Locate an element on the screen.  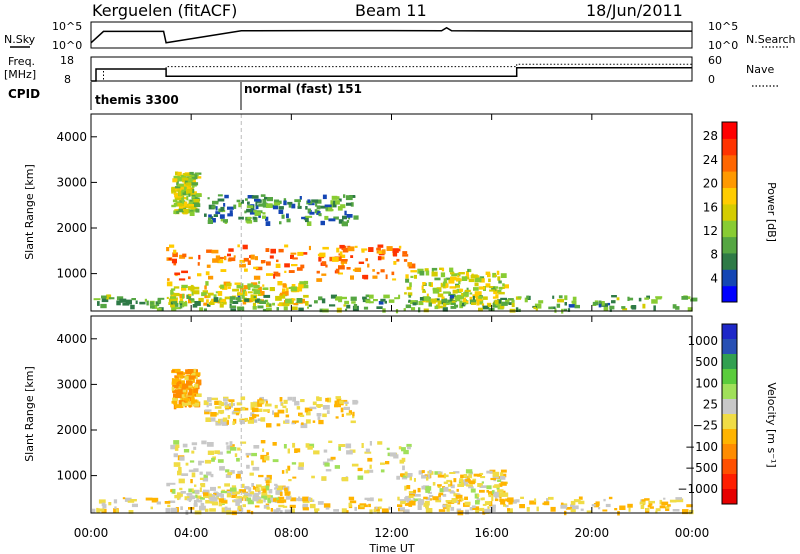
cpid-program-1: normal (fast) 151 is located at coordinates (303, 89).